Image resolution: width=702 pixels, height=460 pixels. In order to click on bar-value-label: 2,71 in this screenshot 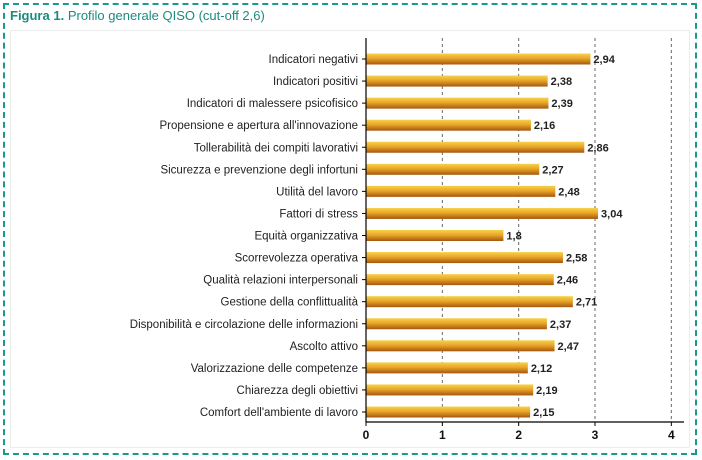, I will do `click(586, 303)`.